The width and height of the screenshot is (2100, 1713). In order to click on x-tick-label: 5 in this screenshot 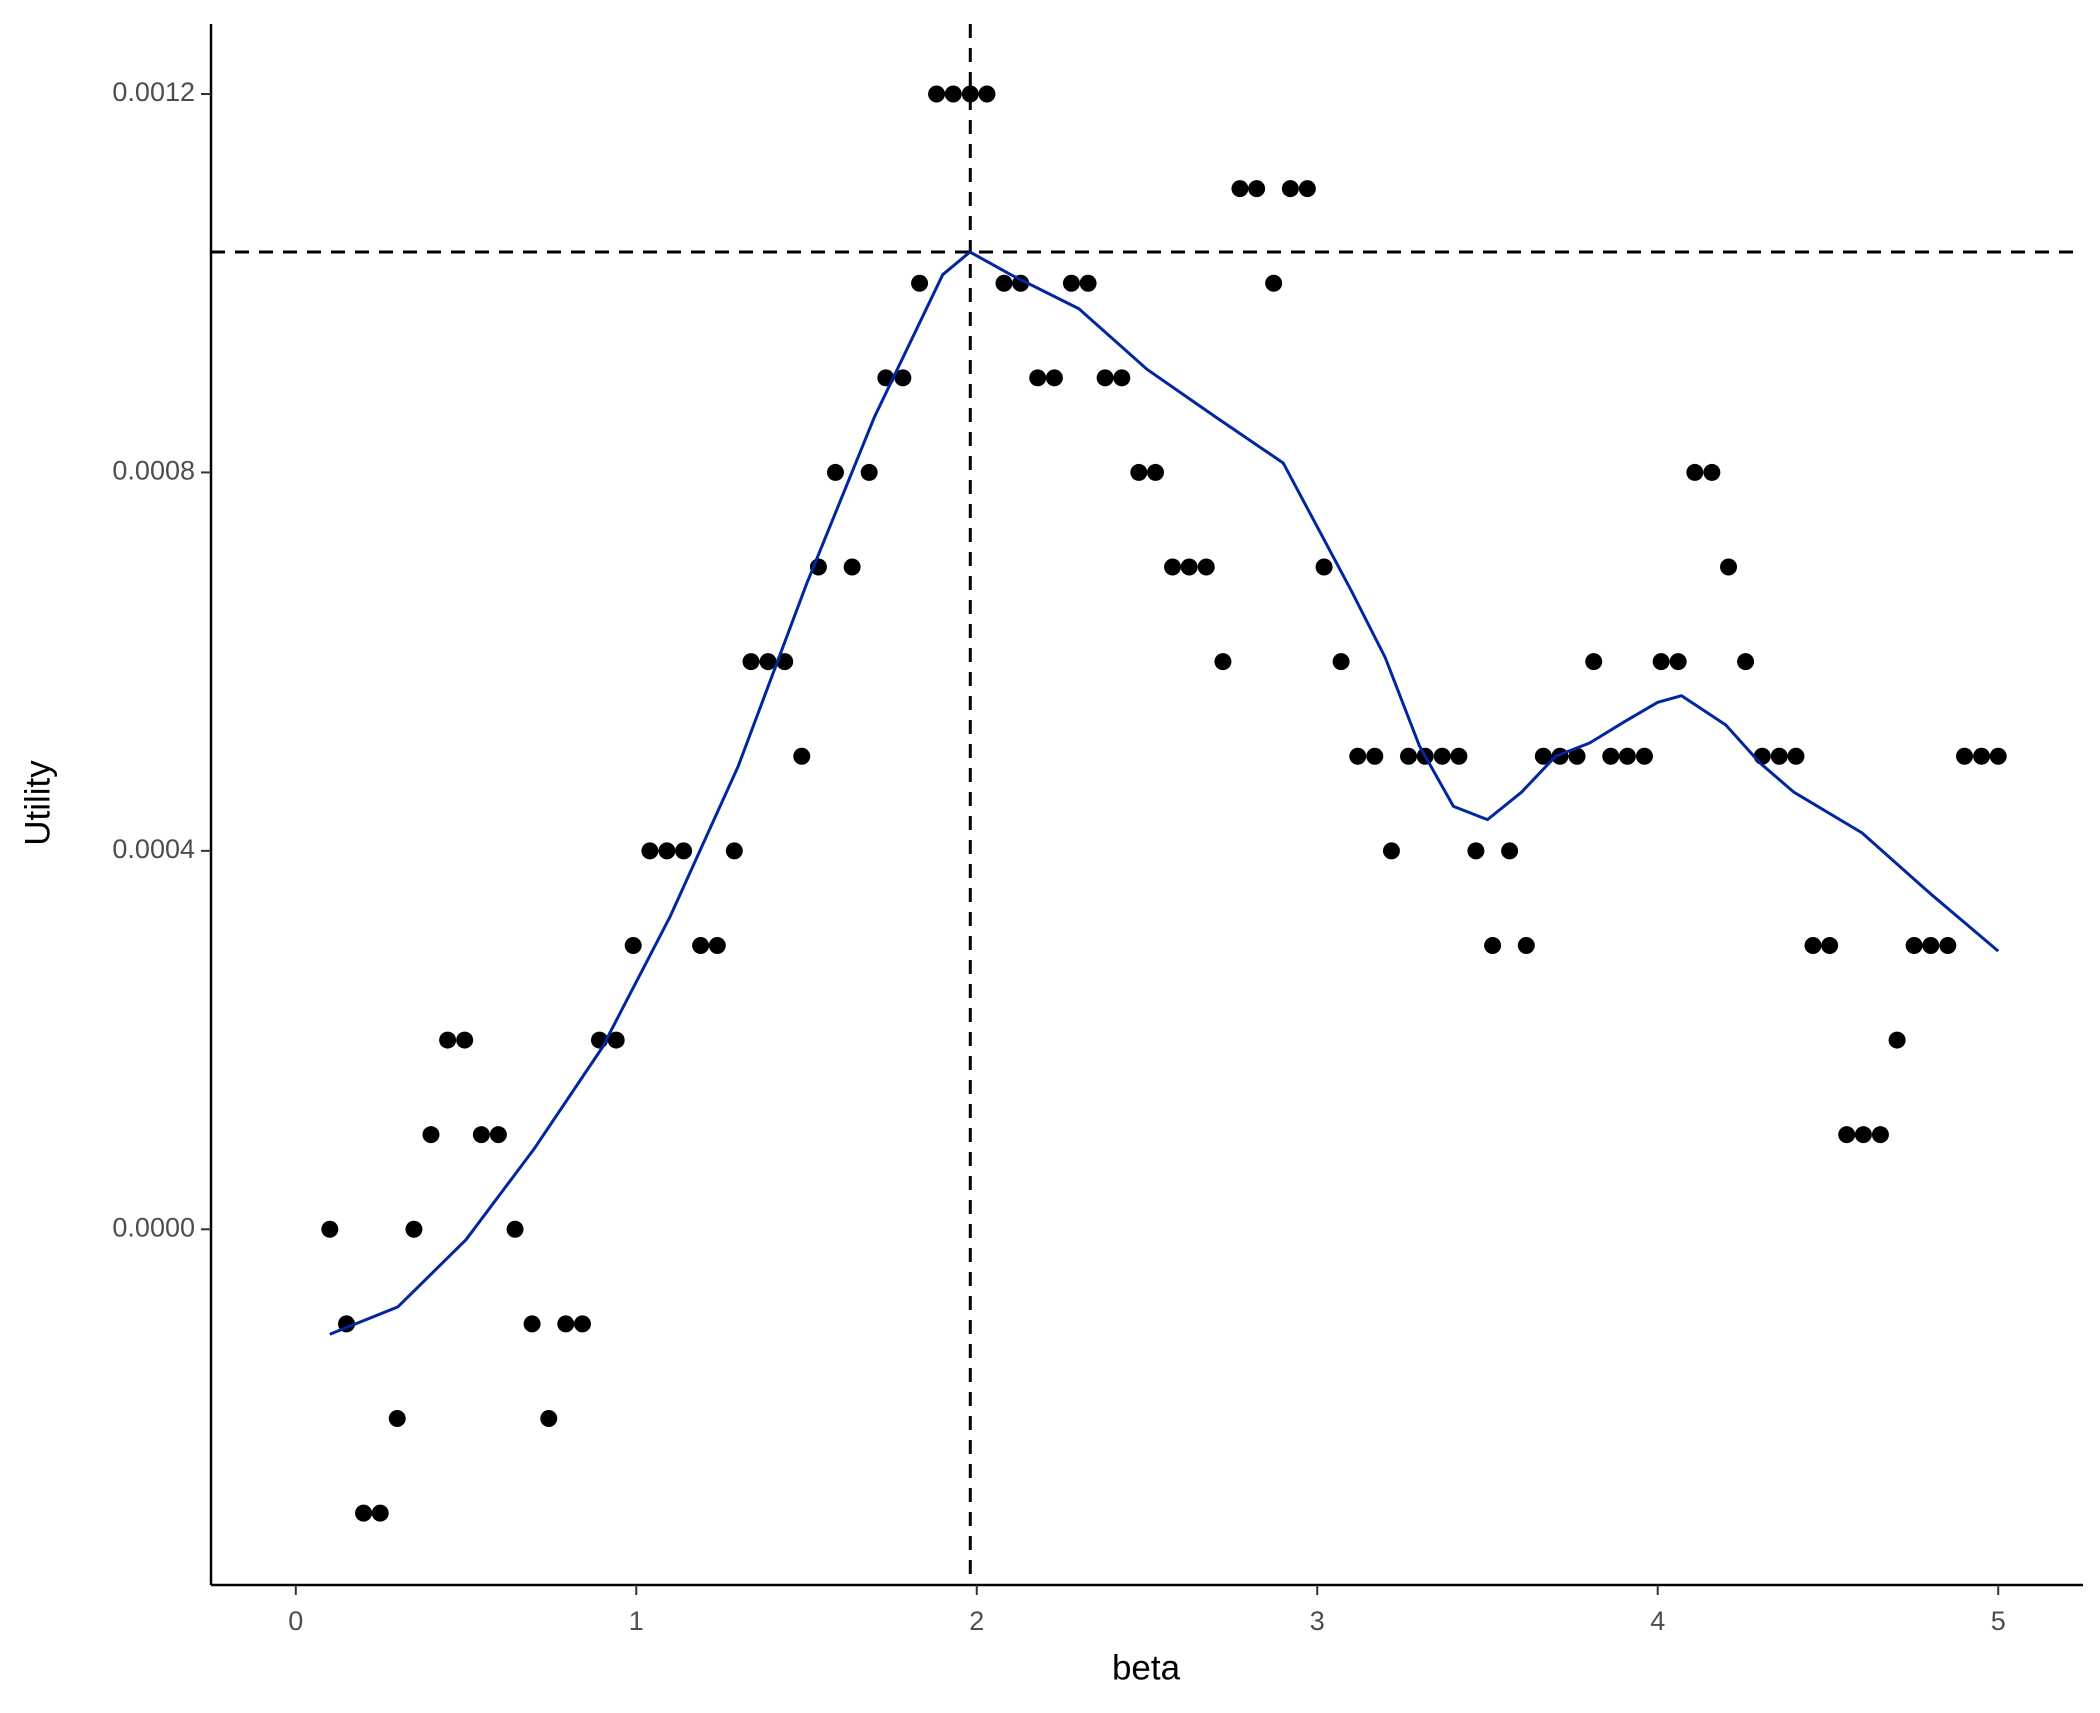, I will do `click(1998, 1621)`.